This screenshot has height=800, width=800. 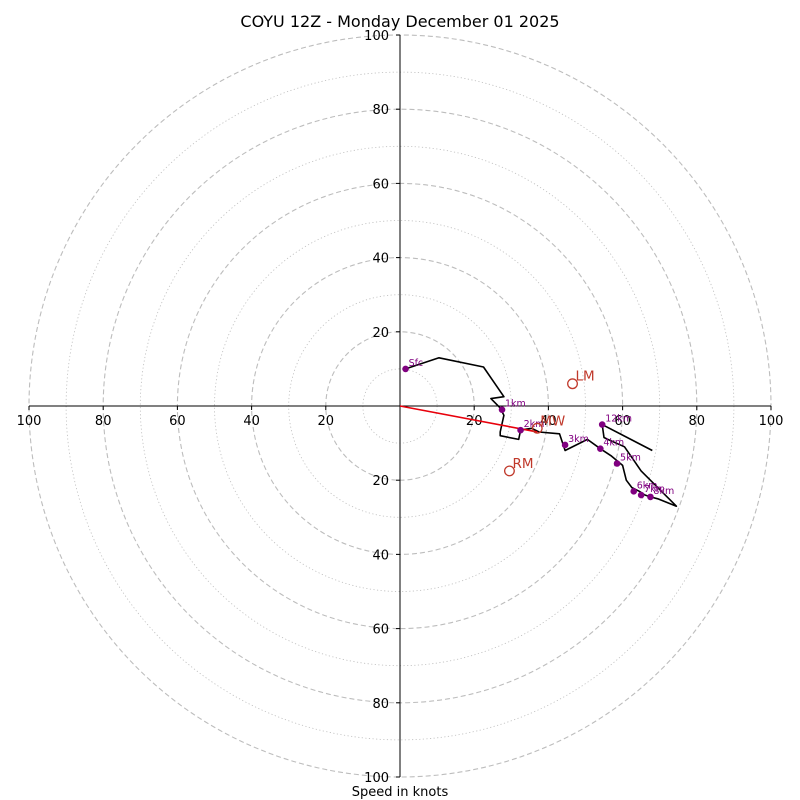 I want to click on storm-motion-markers: LM MW RM, so click(x=549, y=423).